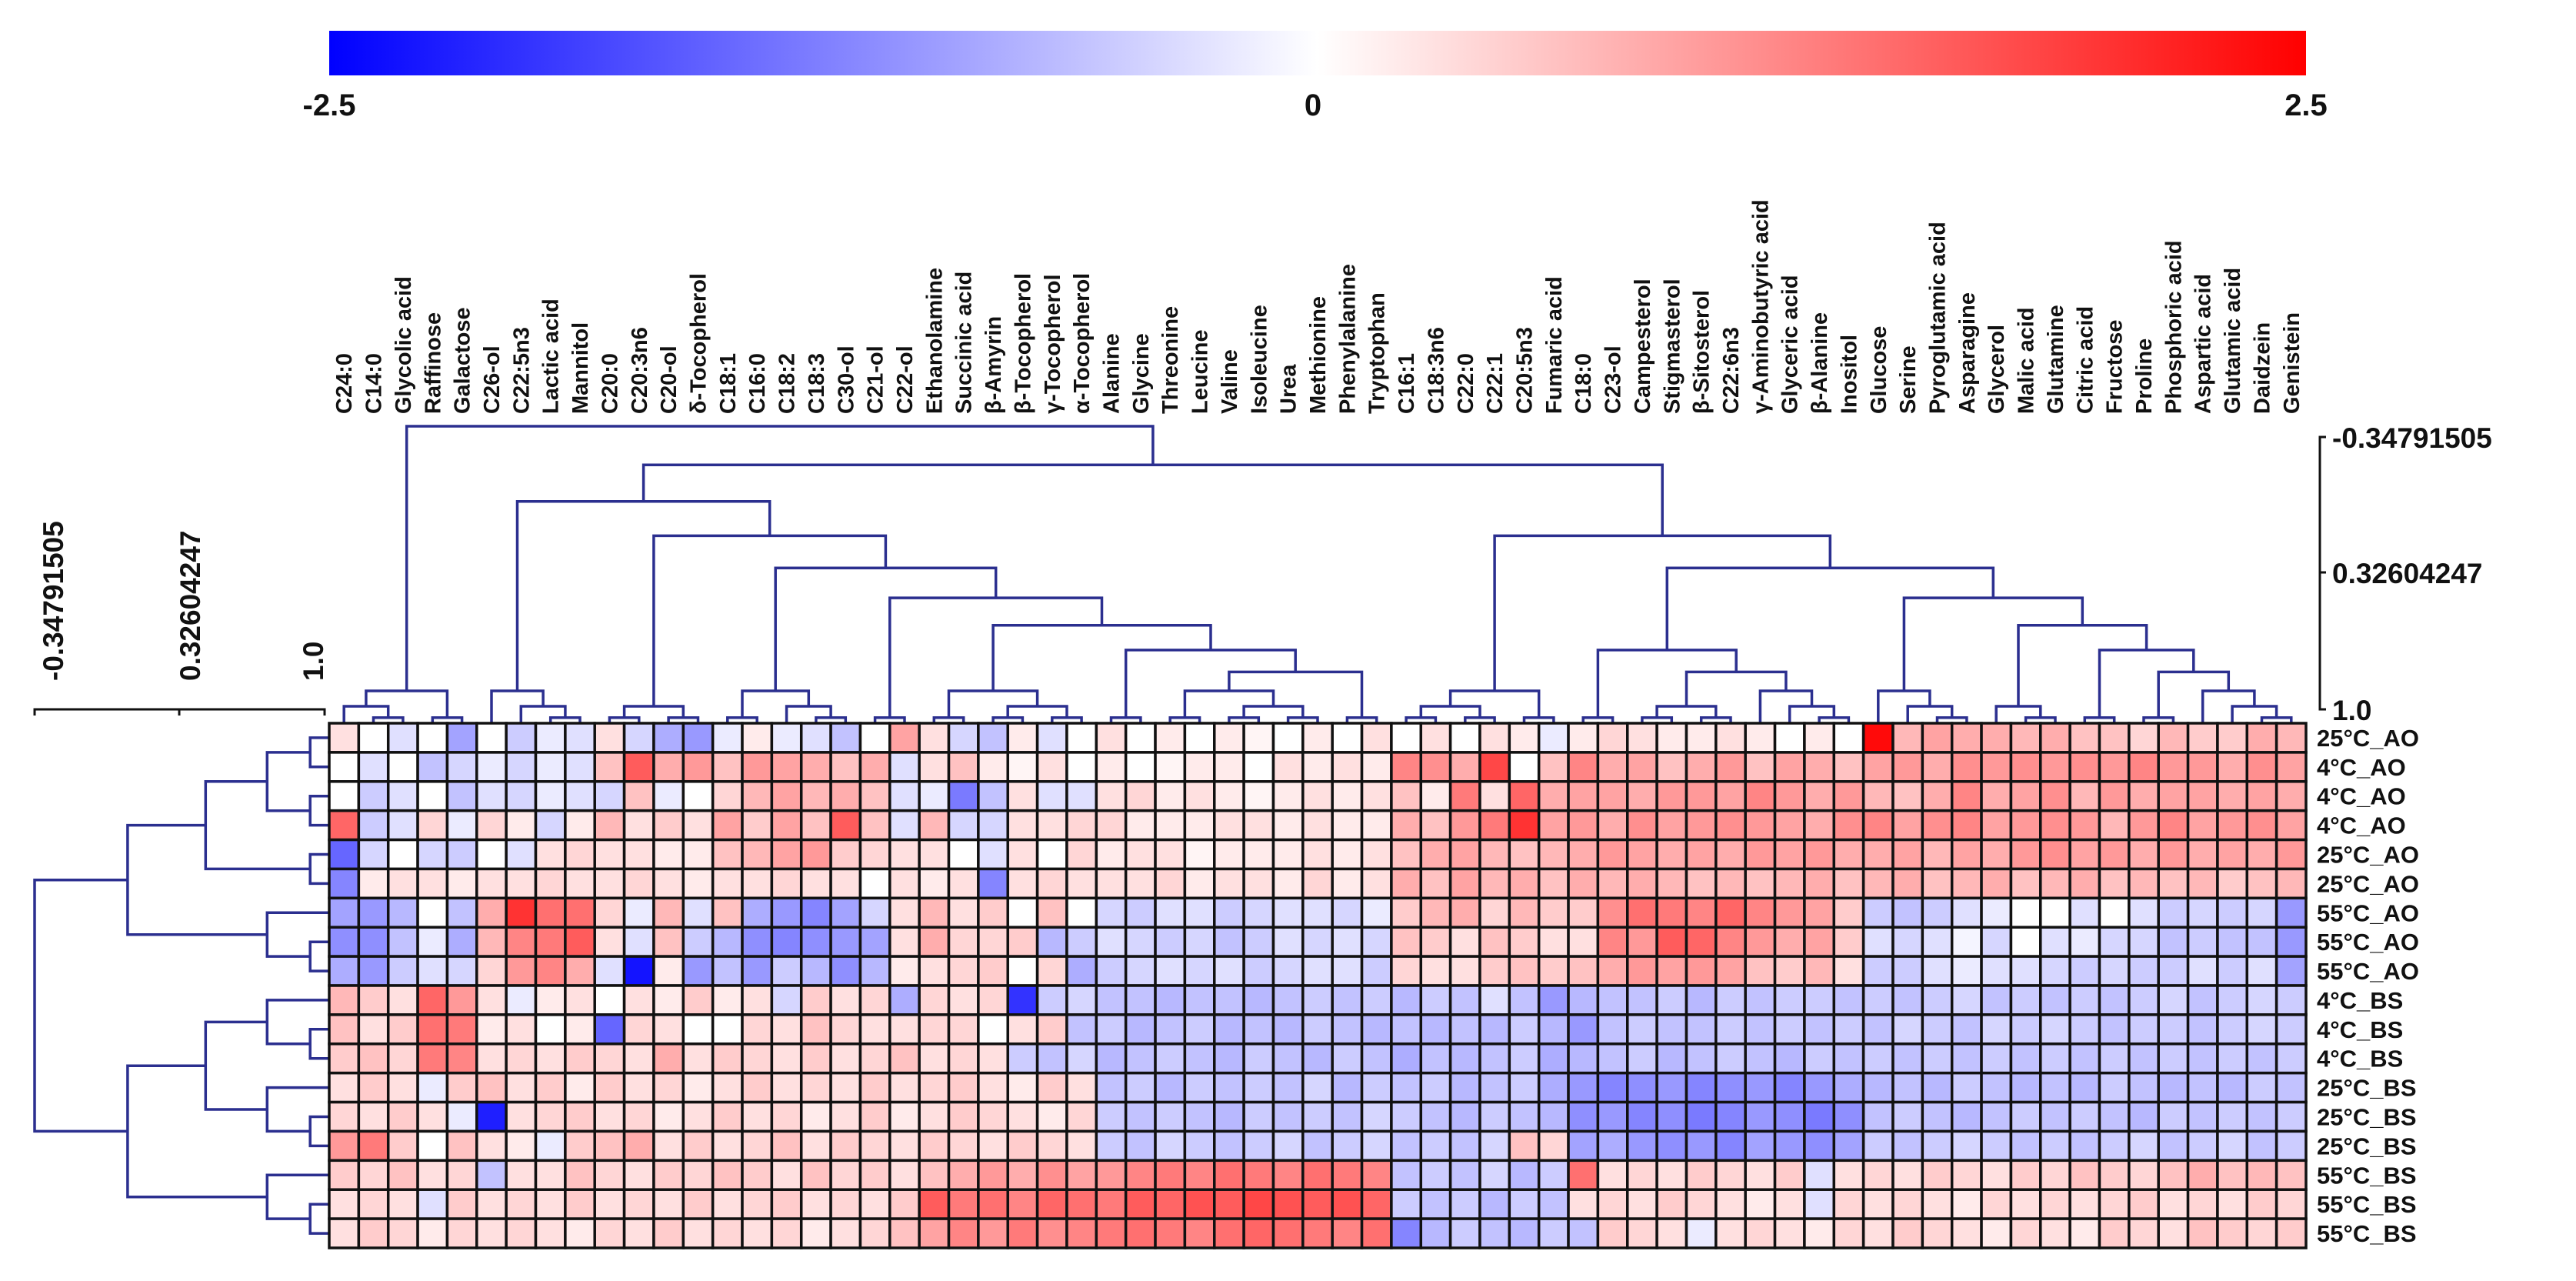 This screenshot has width=2576, height=1281. Describe the element at coordinates (404, 345) in the screenshot. I see `column-label: Glycolic acid` at that location.